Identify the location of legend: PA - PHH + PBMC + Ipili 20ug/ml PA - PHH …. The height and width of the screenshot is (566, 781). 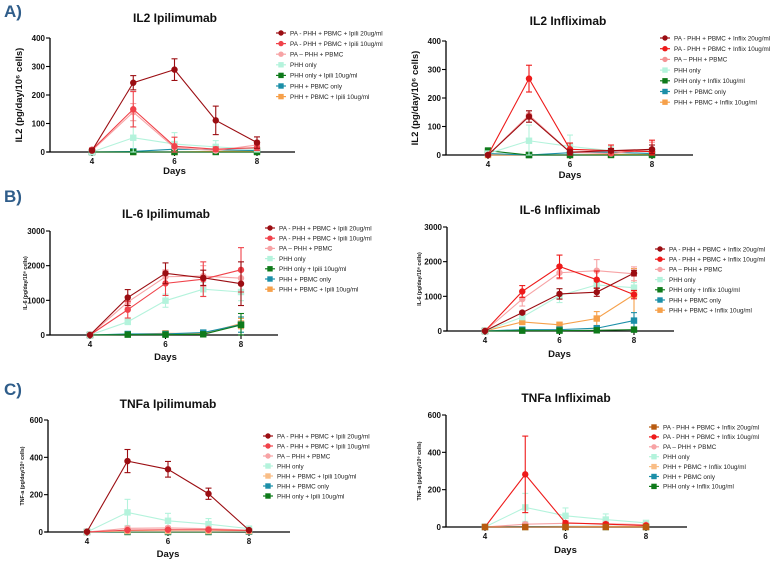
(318, 259).